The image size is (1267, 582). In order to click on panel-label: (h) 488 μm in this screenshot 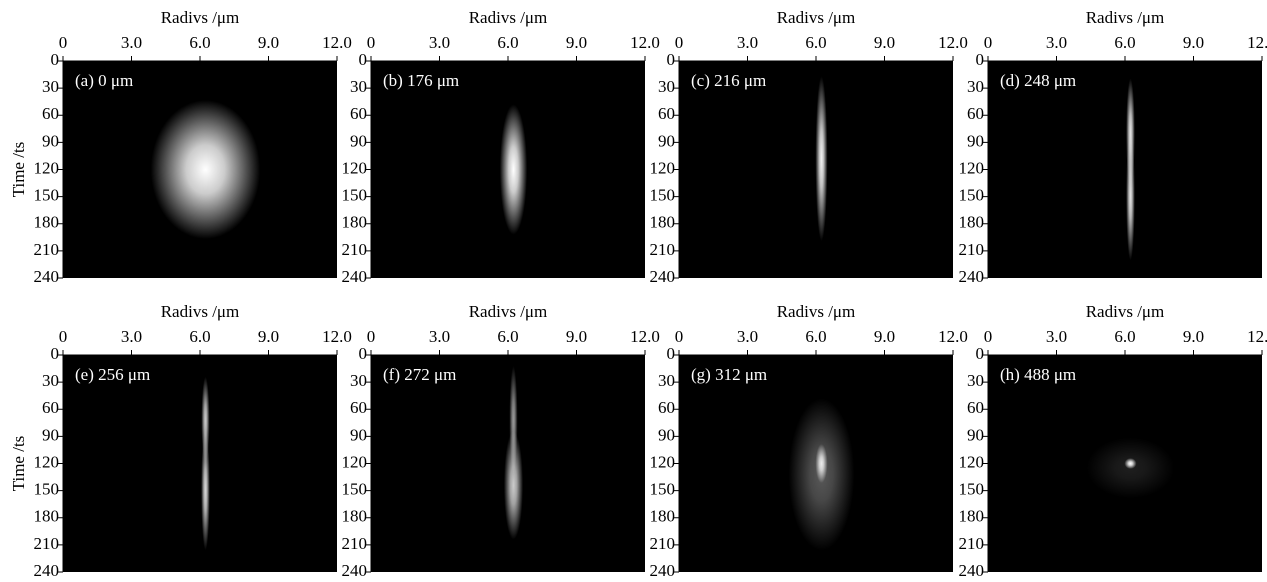, I will do `click(1038, 374)`.